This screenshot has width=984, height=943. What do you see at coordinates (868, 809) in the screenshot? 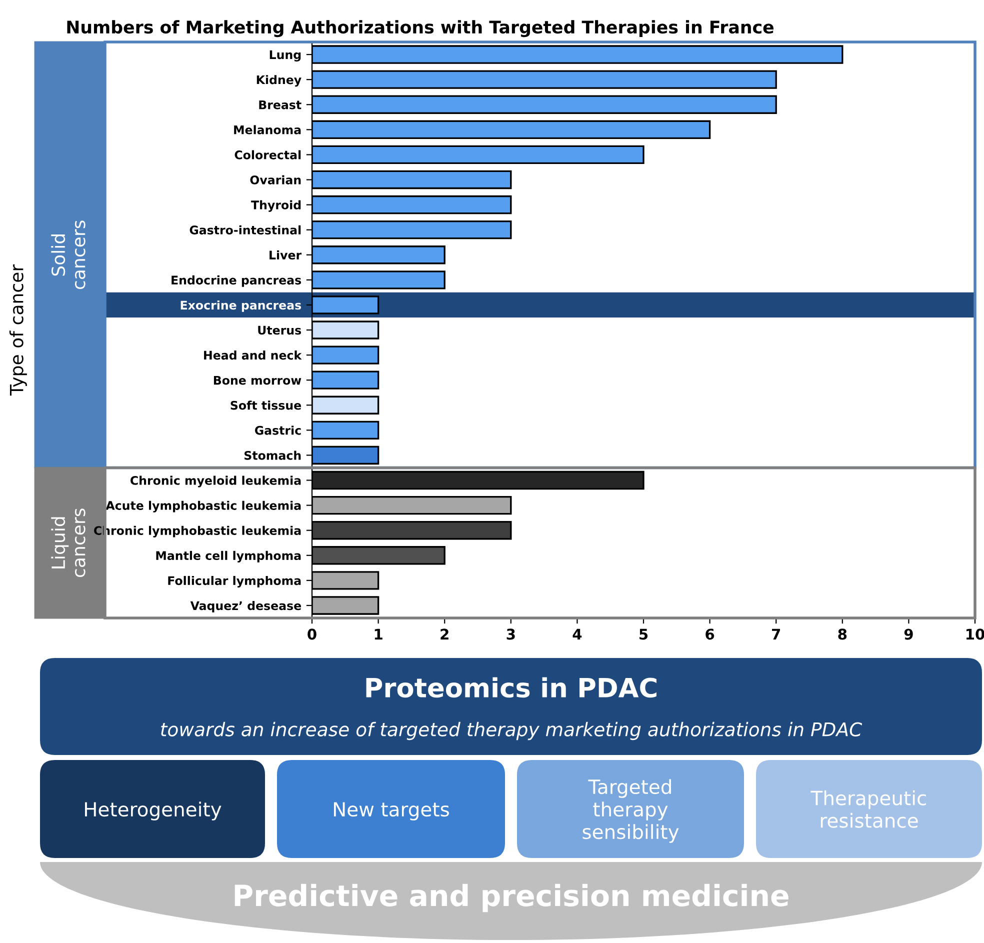
I see `text: Therapeutic resistance` at bounding box center [868, 809].